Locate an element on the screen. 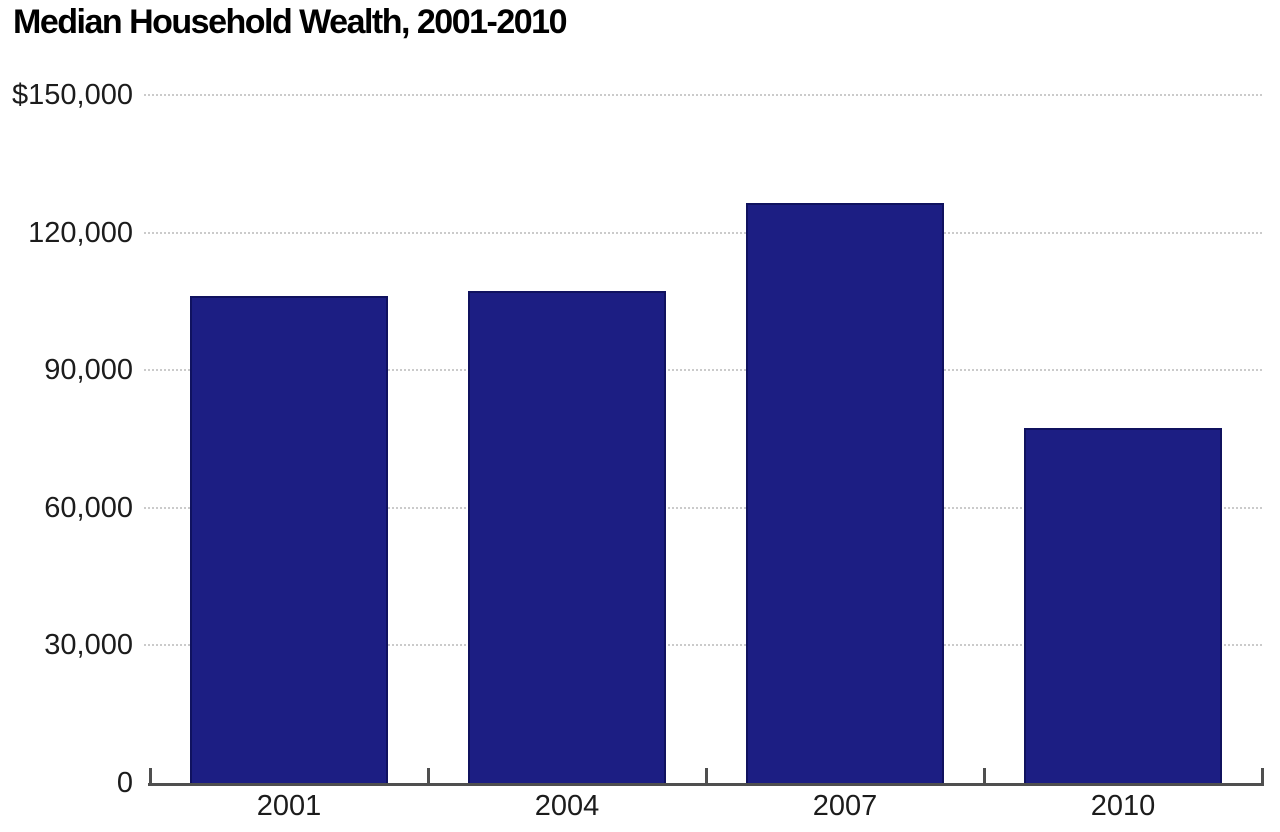  chart-title: Median Household Wealth, 2001-2010 is located at coordinates (290, 22).